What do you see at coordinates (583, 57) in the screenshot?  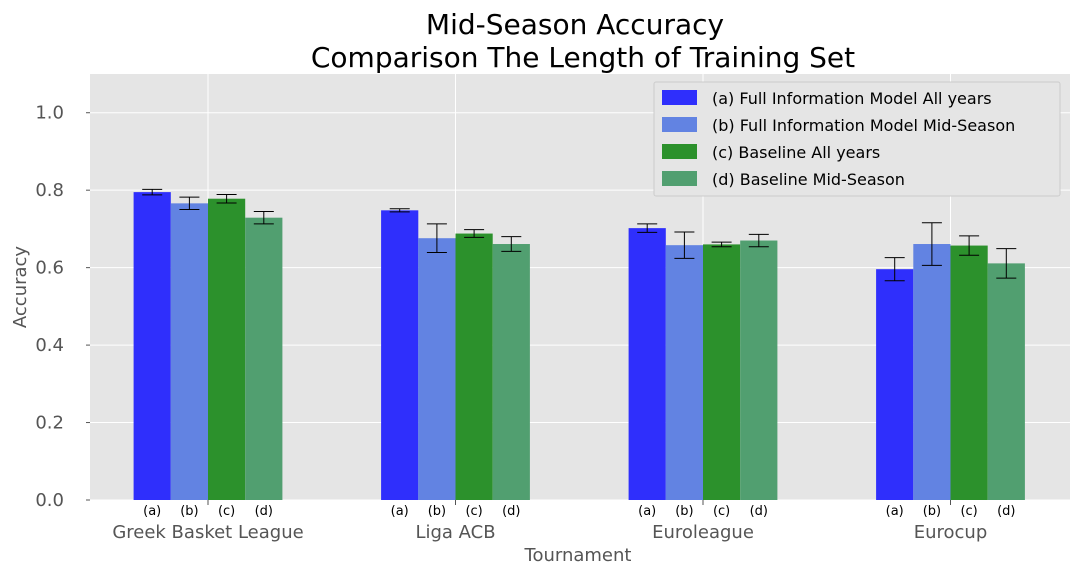 I see `chart-title-line-2: Comparison The Length of Training Set` at bounding box center [583, 57].